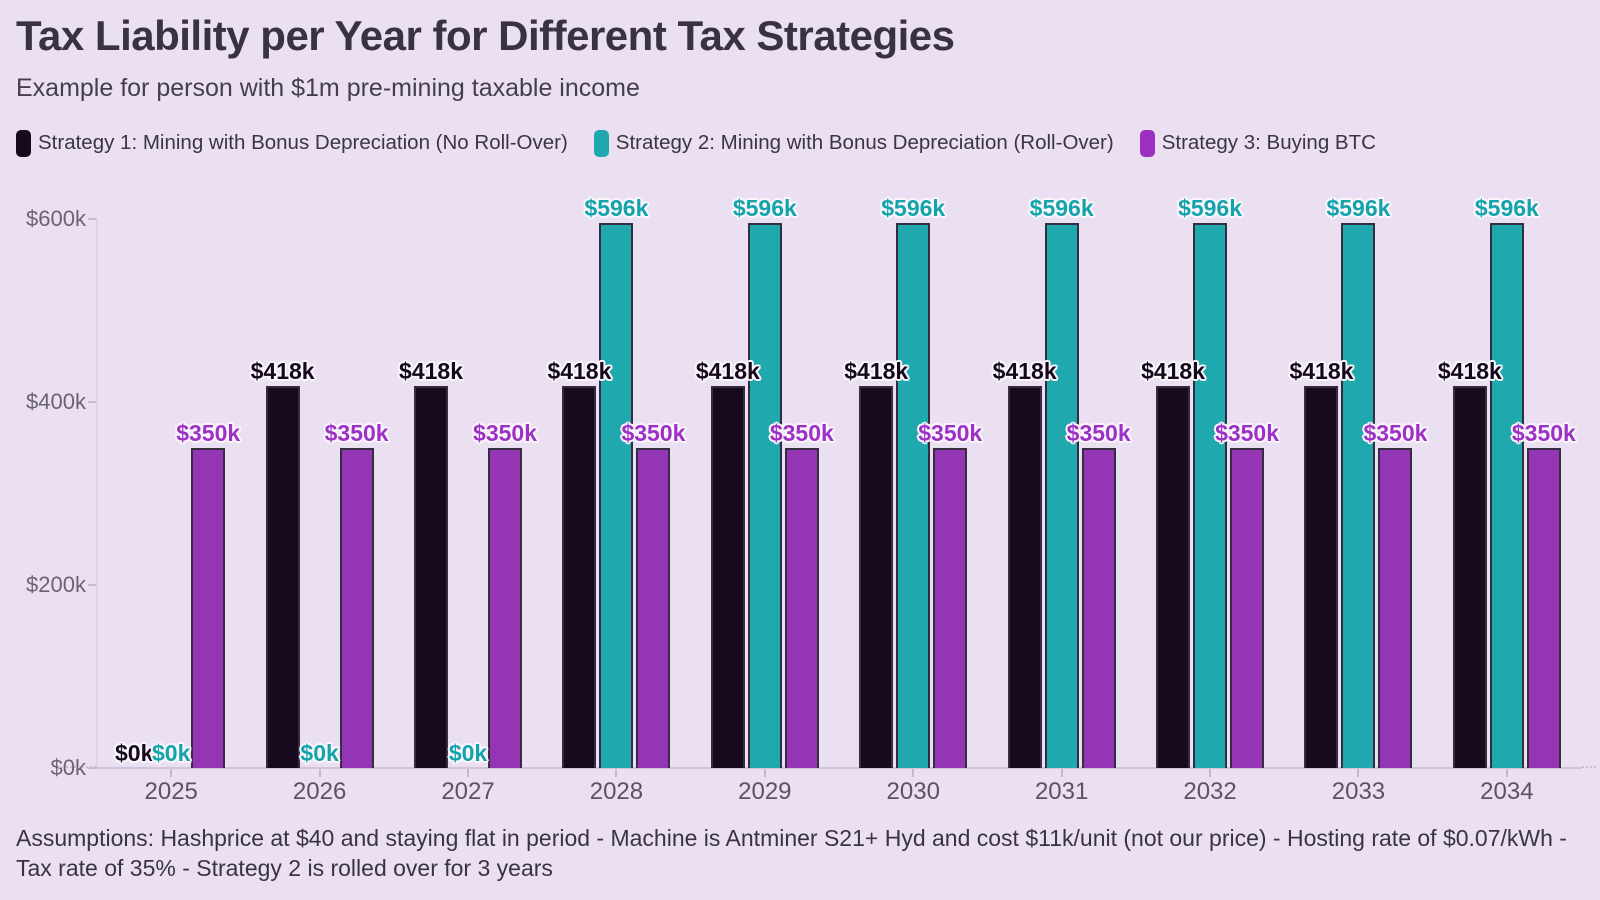  I want to click on bar-slot-strategy-3-2034: $350k, so click(1544, 493).